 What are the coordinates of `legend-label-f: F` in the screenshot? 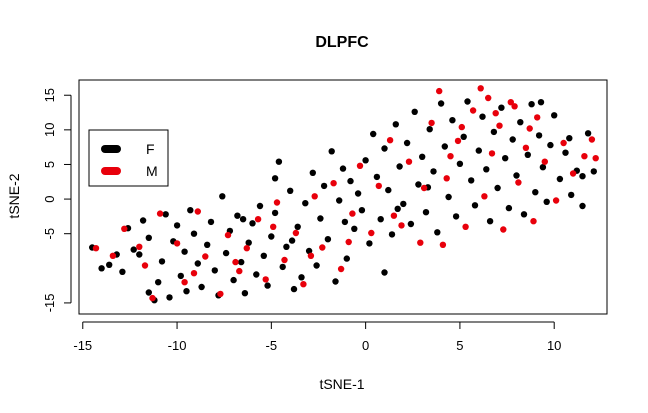 It's located at (150, 149).